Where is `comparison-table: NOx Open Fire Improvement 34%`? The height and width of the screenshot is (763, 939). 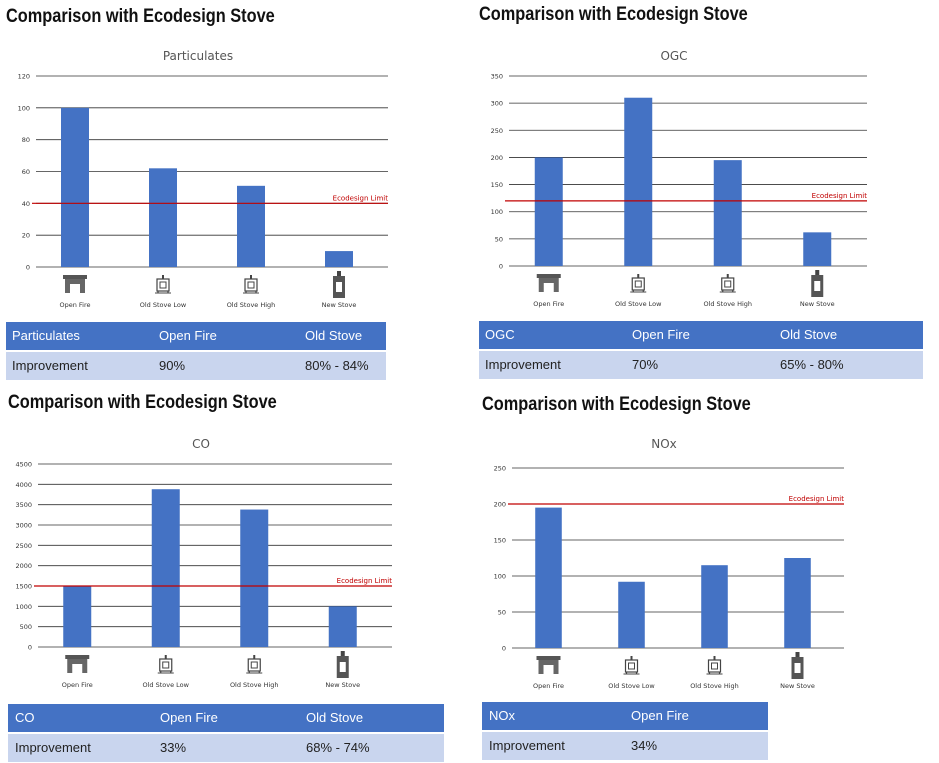 comparison-table: NOx Open Fire Improvement 34% is located at coordinates (625, 731).